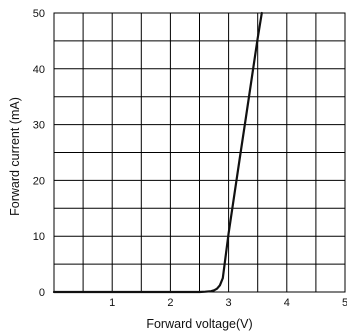  What do you see at coordinates (287, 303) in the screenshot?
I see `x-tick-label: 4` at bounding box center [287, 303].